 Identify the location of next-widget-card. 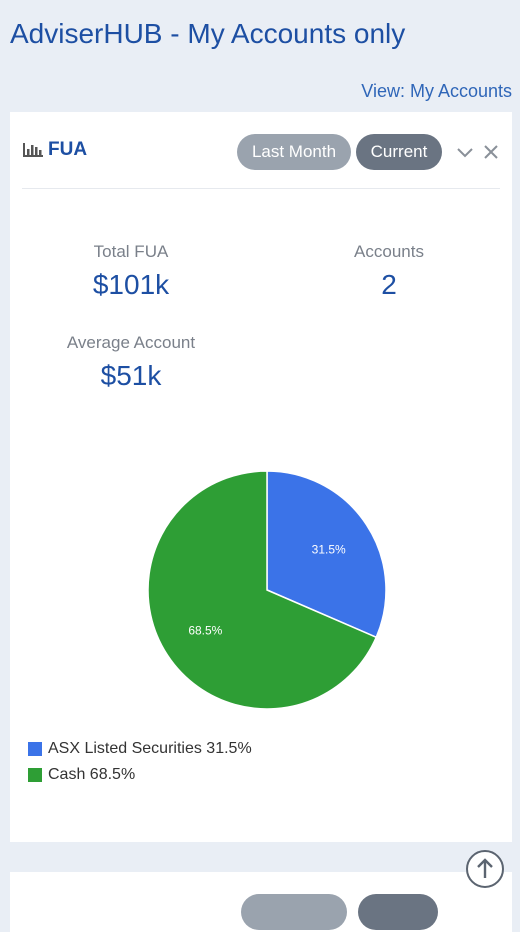
(261, 902).